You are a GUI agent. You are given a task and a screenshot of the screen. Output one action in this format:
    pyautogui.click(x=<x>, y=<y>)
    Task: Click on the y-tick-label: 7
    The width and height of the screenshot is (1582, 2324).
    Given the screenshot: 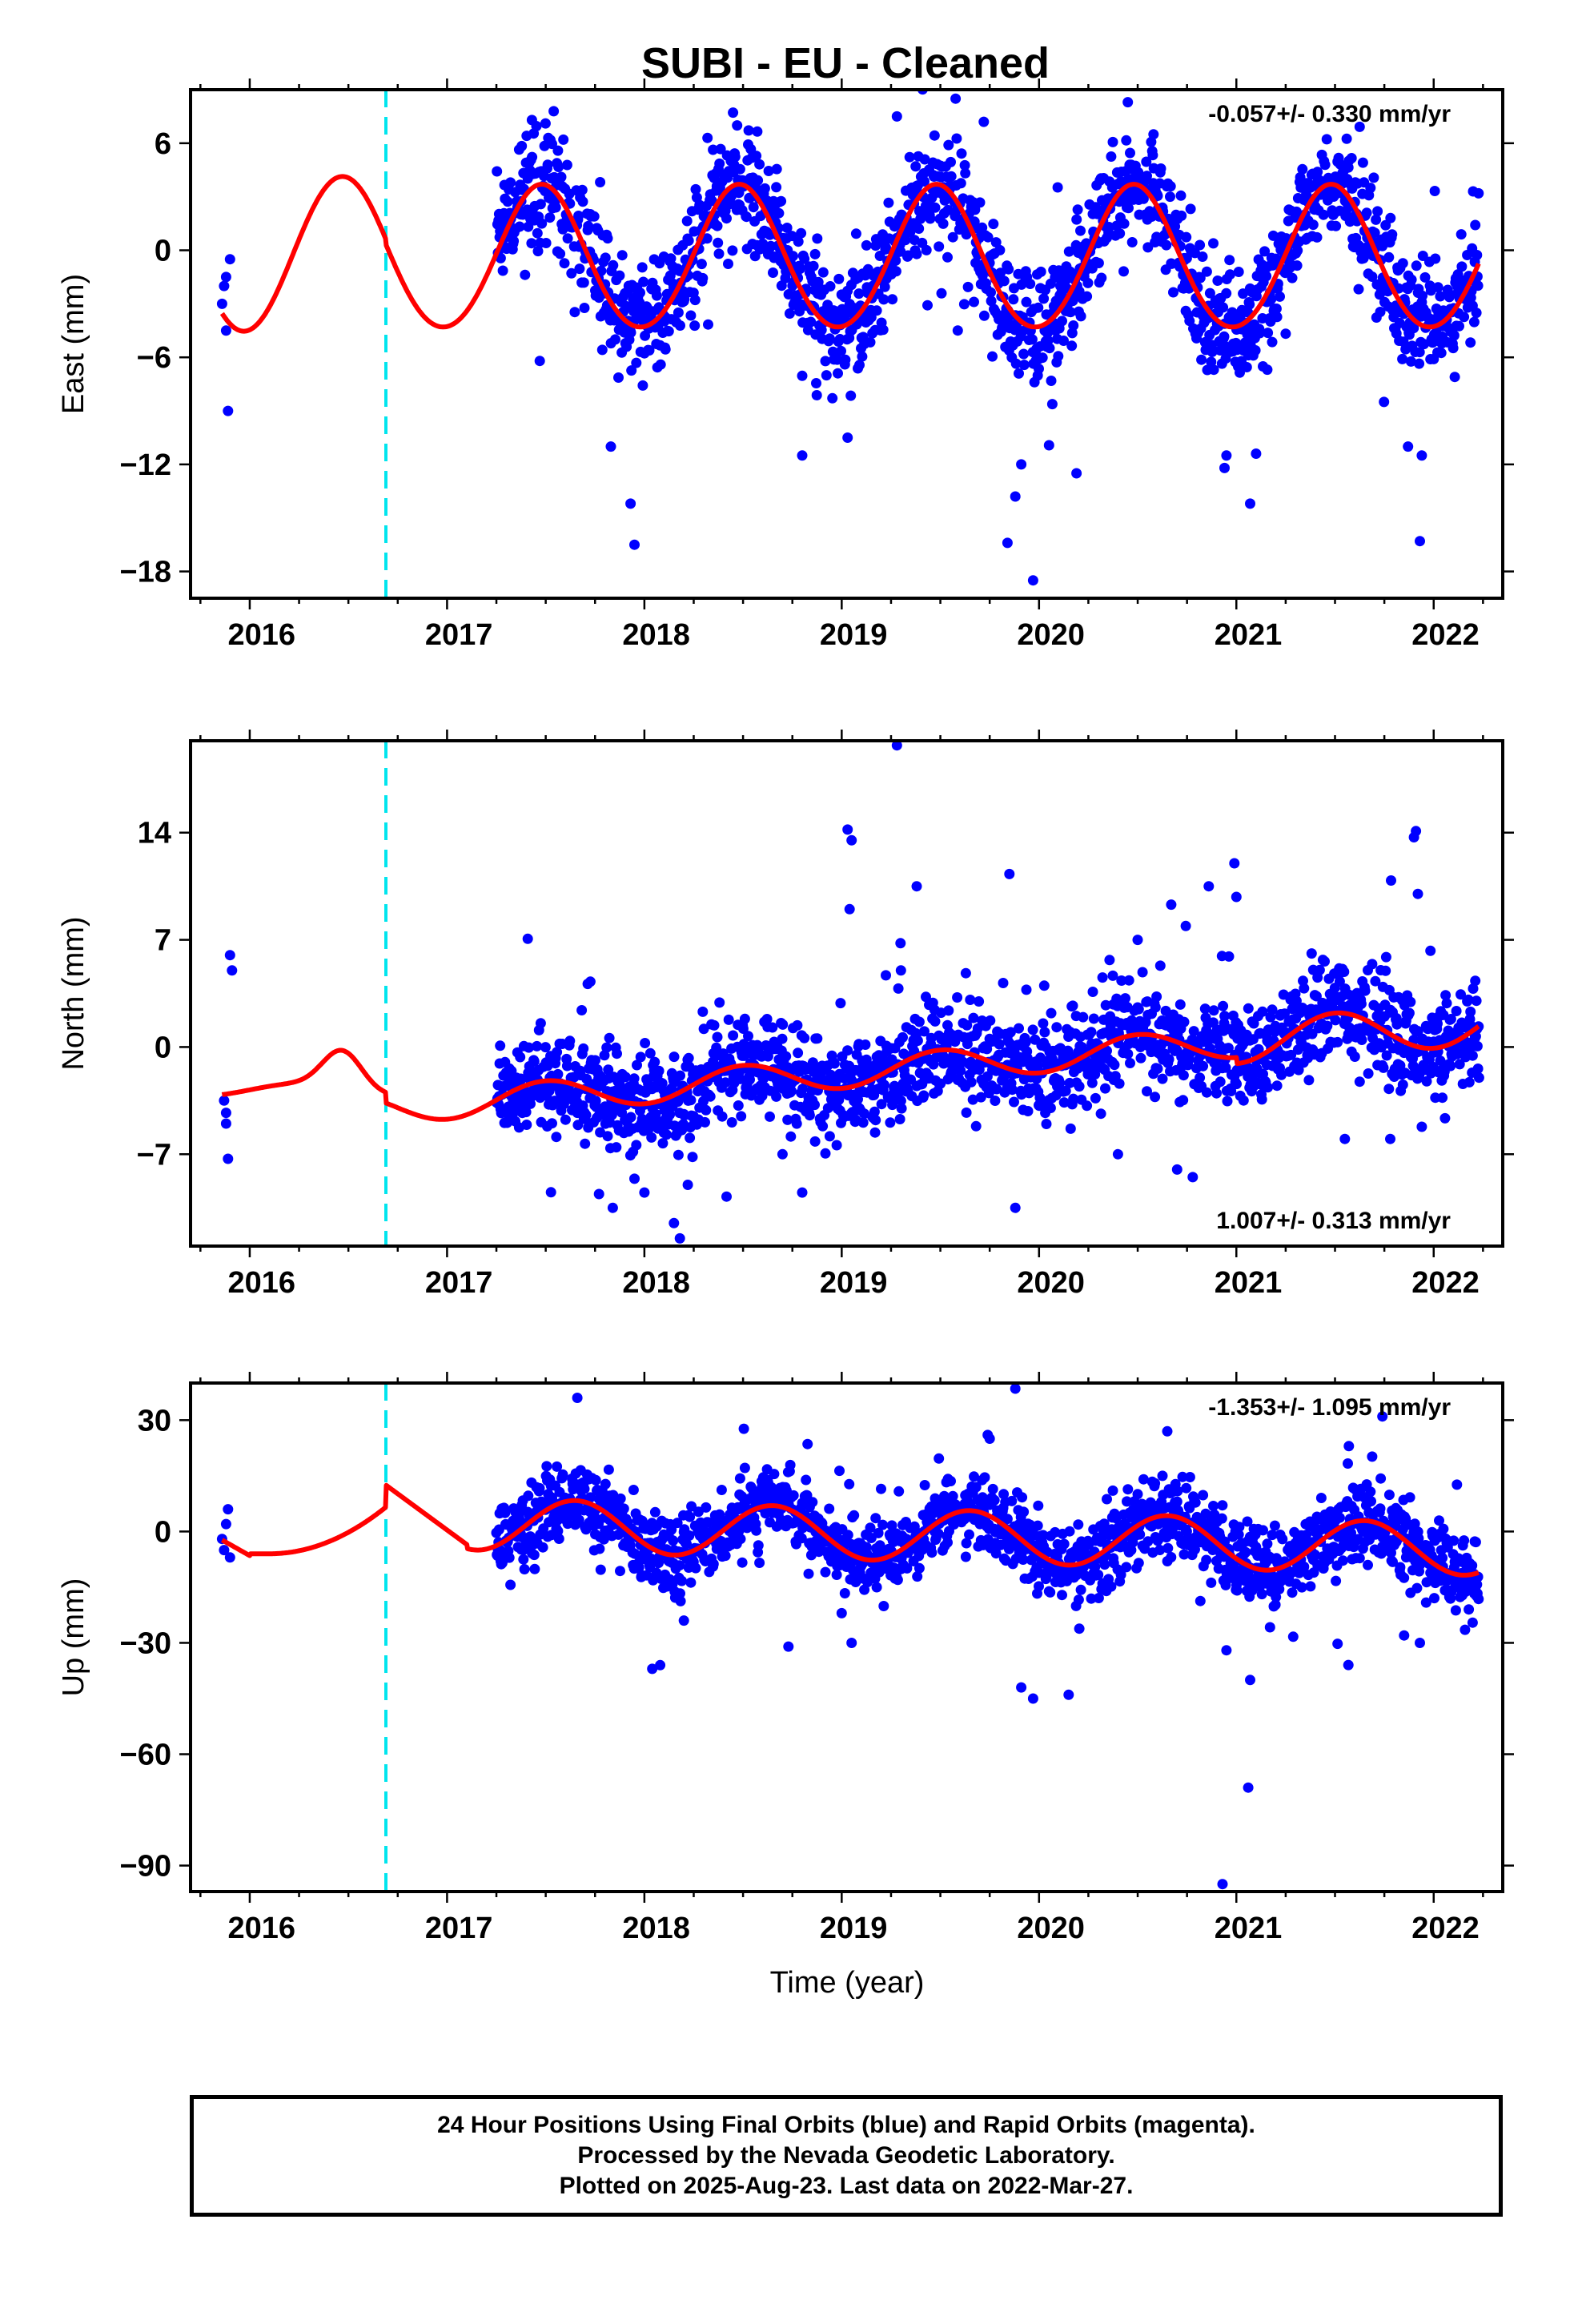 What is the action you would take?
    pyautogui.click(x=163, y=941)
    